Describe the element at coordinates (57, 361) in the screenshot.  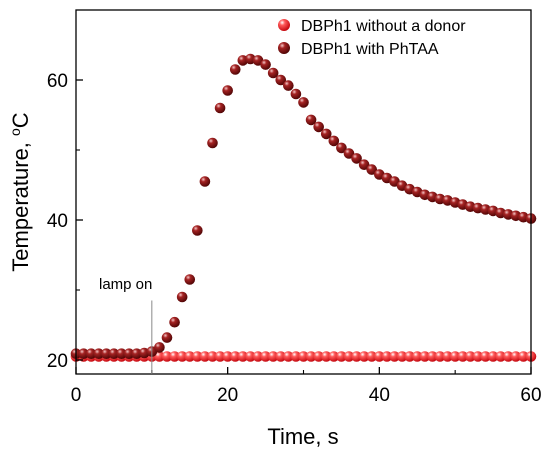
I see `y-tick-label: 20` at that location.